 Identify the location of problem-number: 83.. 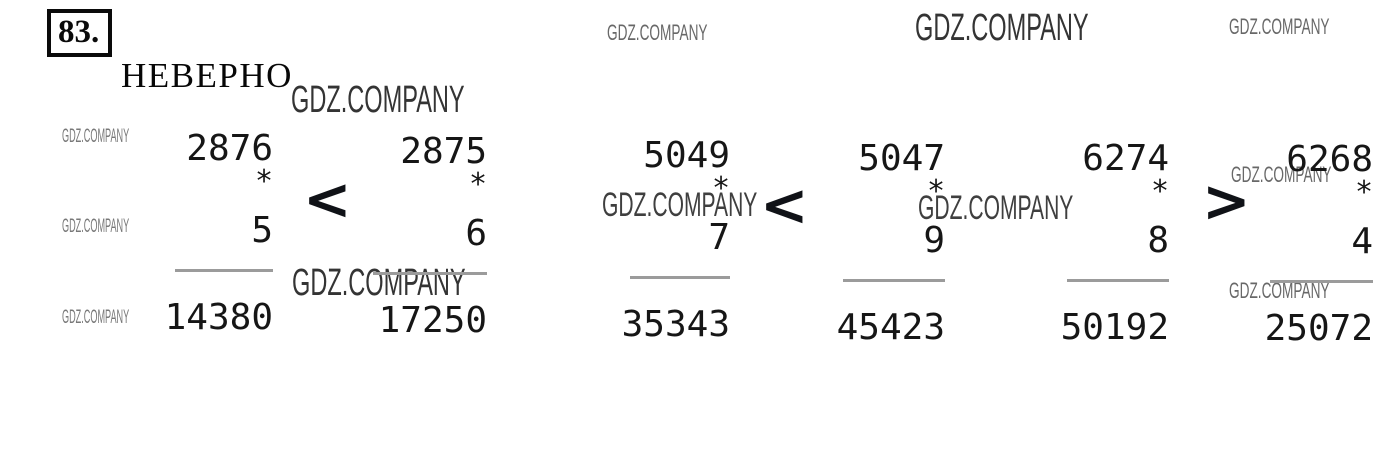
(79, 32).